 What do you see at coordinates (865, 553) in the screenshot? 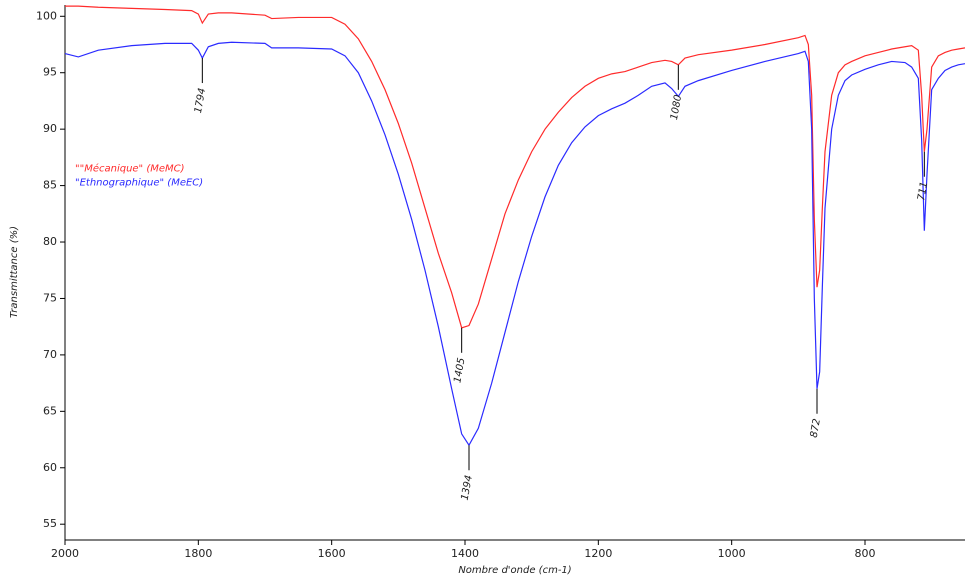
I see `x-tick-label: 800` at bounding box center [865, 553].